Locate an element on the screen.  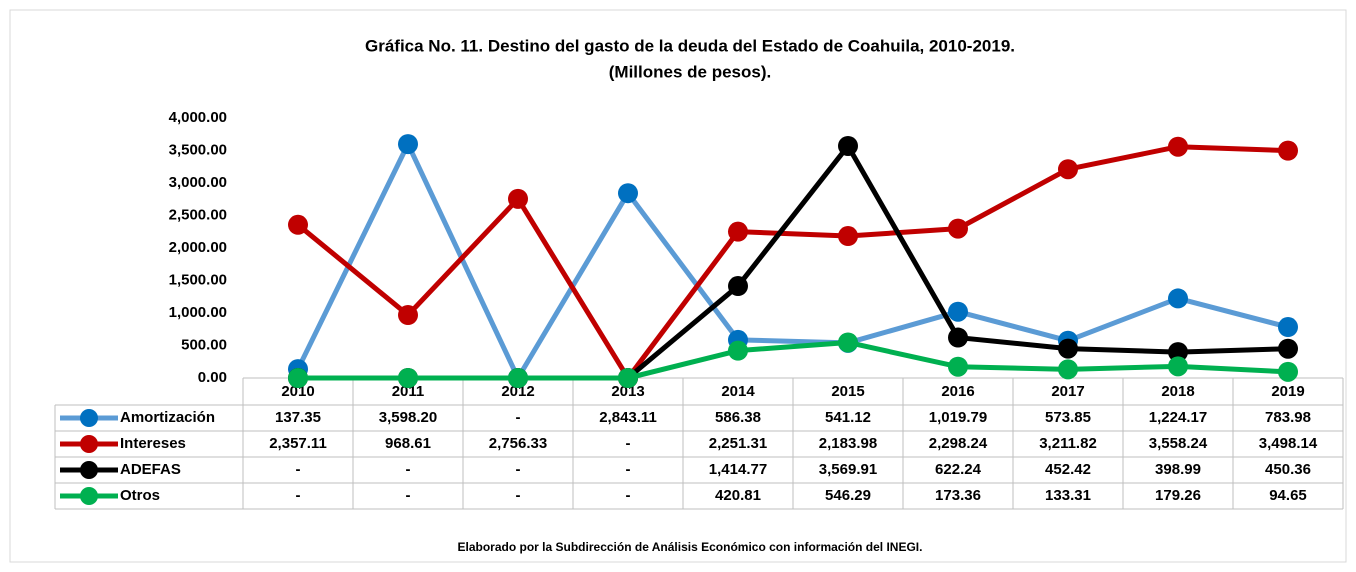
x-tick-label: 2010 is located at coordinates (297, 391).